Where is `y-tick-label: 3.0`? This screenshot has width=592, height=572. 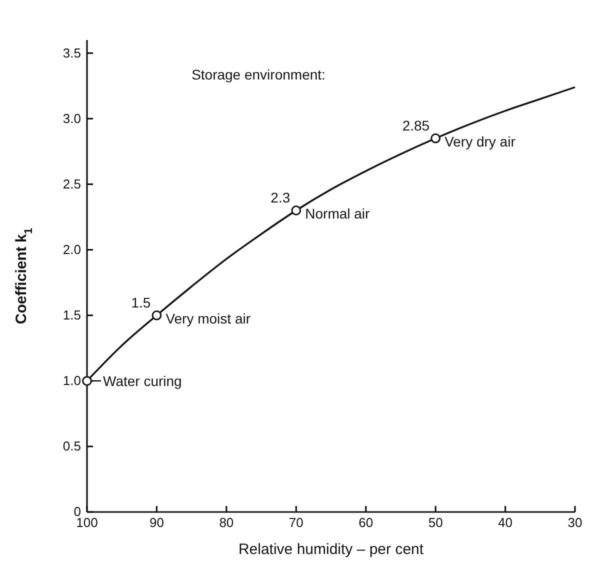
y-tick-label: 3.0 is located at coordinates (71, 118).